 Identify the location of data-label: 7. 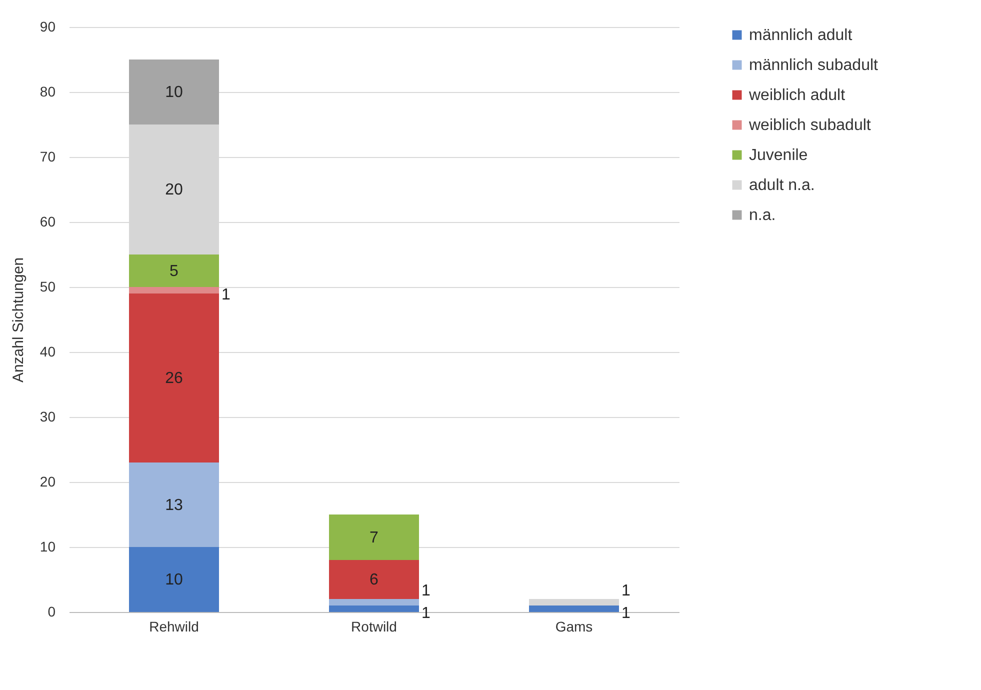
(374, 537).